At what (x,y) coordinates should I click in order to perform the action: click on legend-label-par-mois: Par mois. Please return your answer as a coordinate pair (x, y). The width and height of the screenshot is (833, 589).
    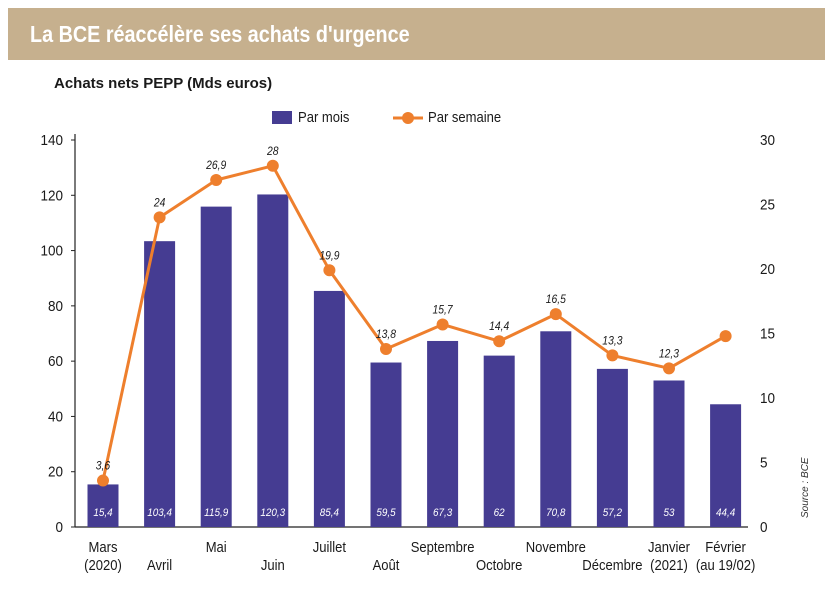
    Looking at the image, I should click on (324, 117).